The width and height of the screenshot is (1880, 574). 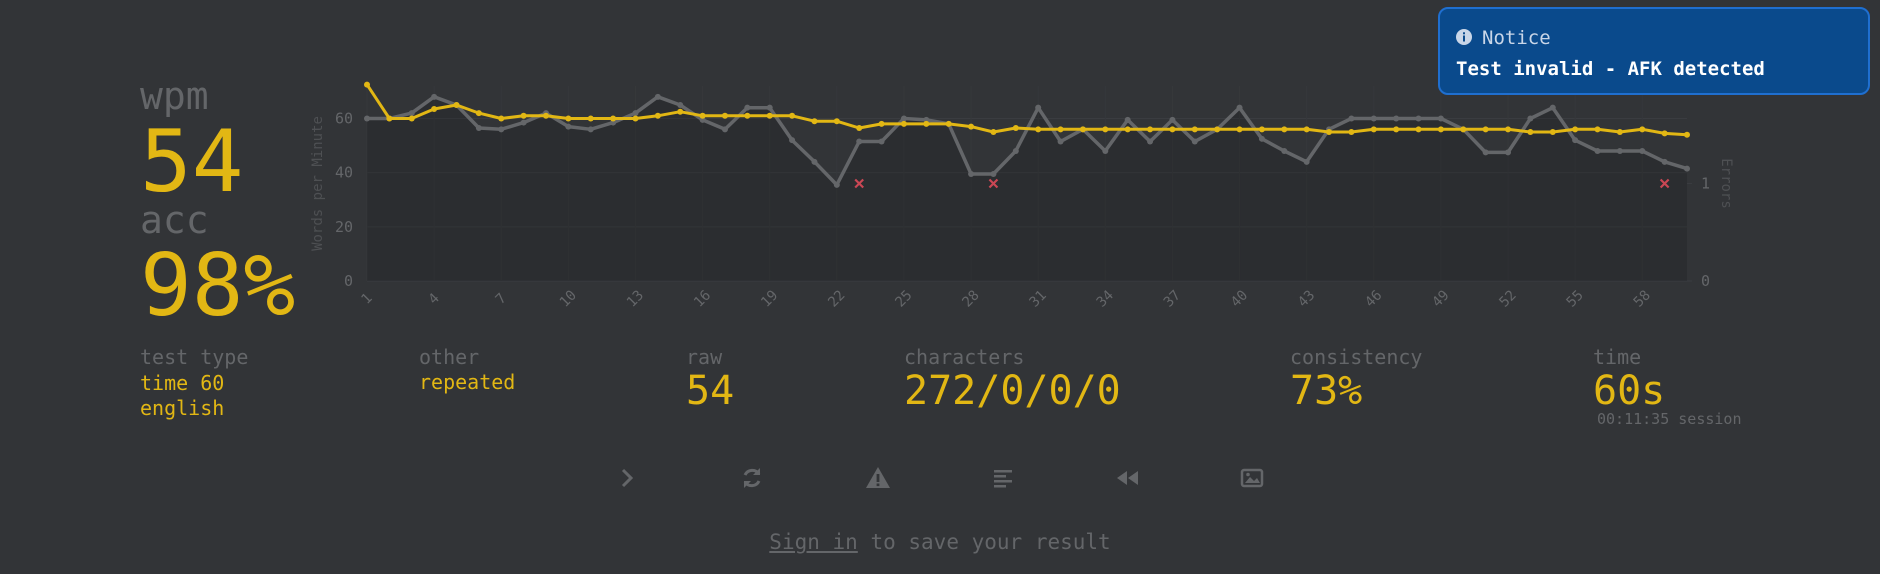 I want to click on x-tick-label: 22, so click(x=836, y=298).